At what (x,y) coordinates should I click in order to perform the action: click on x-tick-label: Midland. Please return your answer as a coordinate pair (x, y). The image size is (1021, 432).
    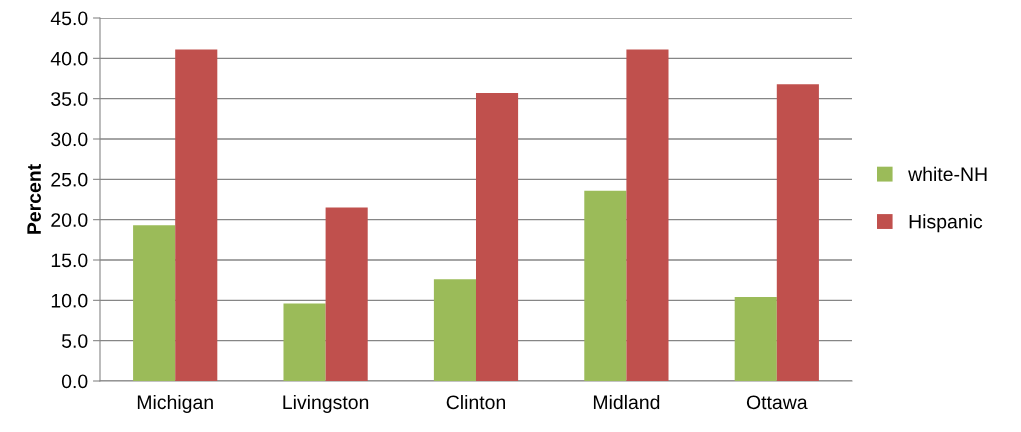
    Looking at the image, I should click on (626, 402).